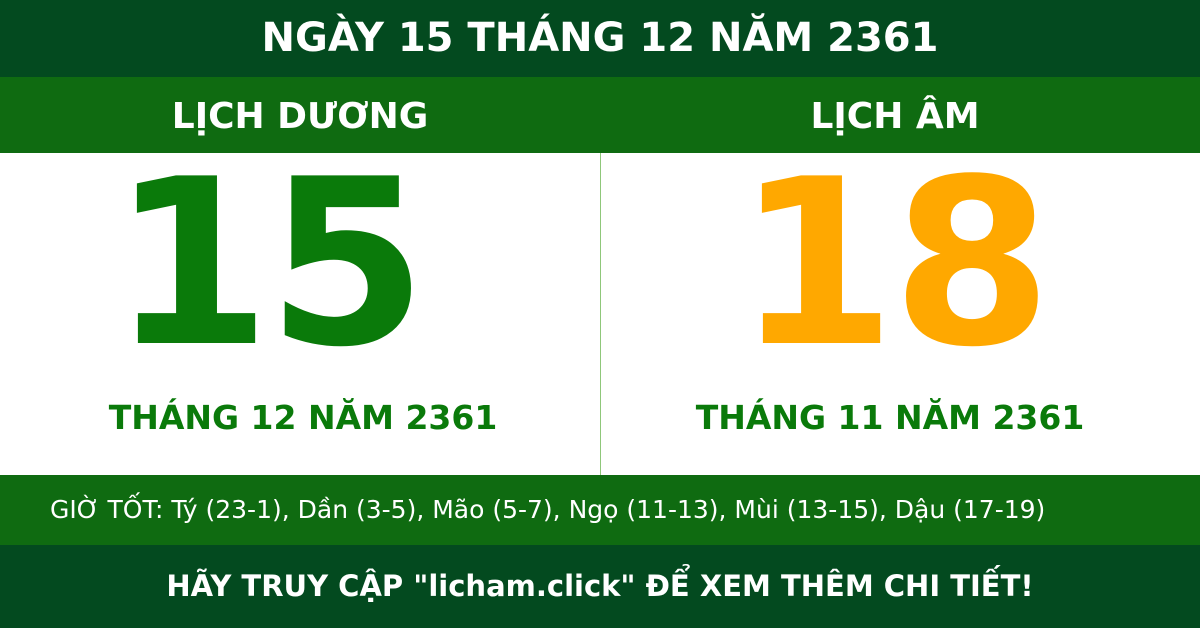  I want to click on solar-label: LỊCH DƯƠNG, so click(300, 116).